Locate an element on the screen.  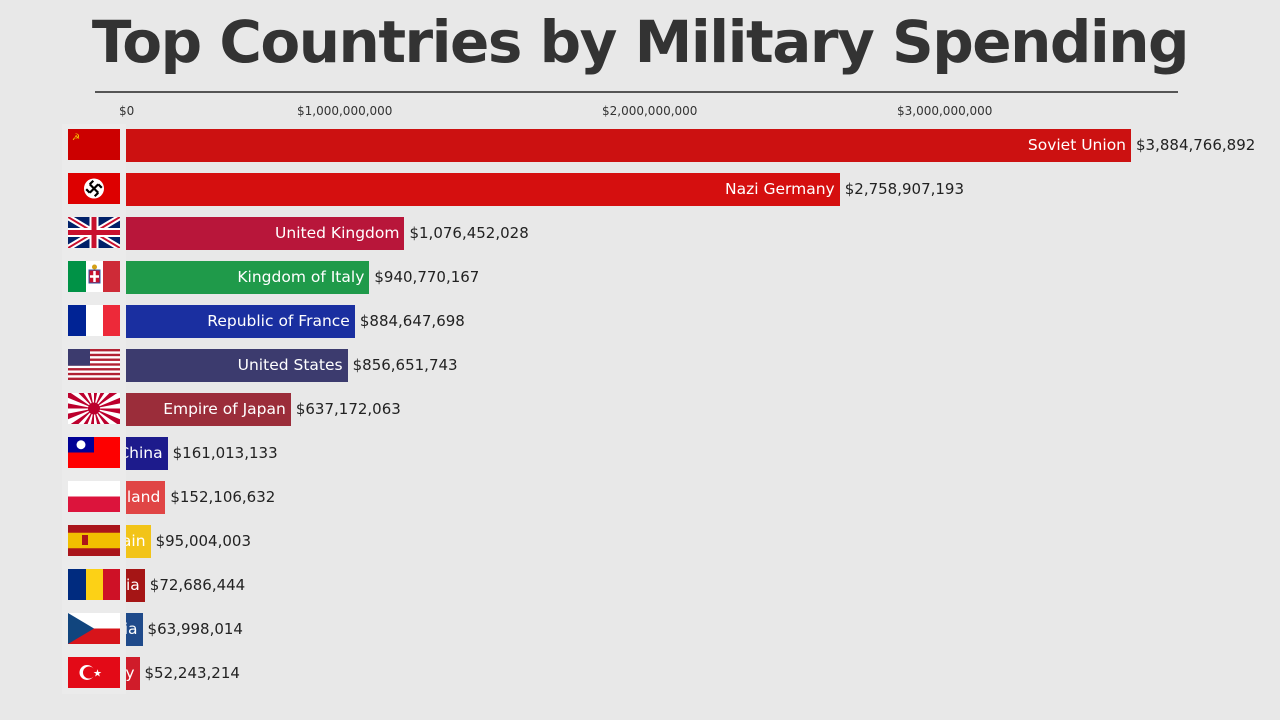
bar-label: United States is located at coordinates (290, 365).